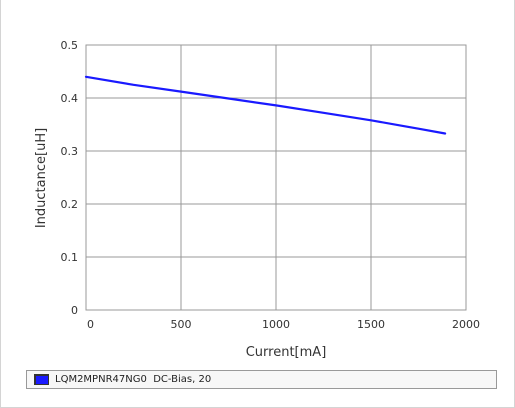 This screenshot has width=515, height=408. What do you see at coordinates (70, 178) in the screenshot?
I see `y-axis-ticks: 0 0.1 0.2 0.3 0.4 0.5` at bounding box center [70, 178].